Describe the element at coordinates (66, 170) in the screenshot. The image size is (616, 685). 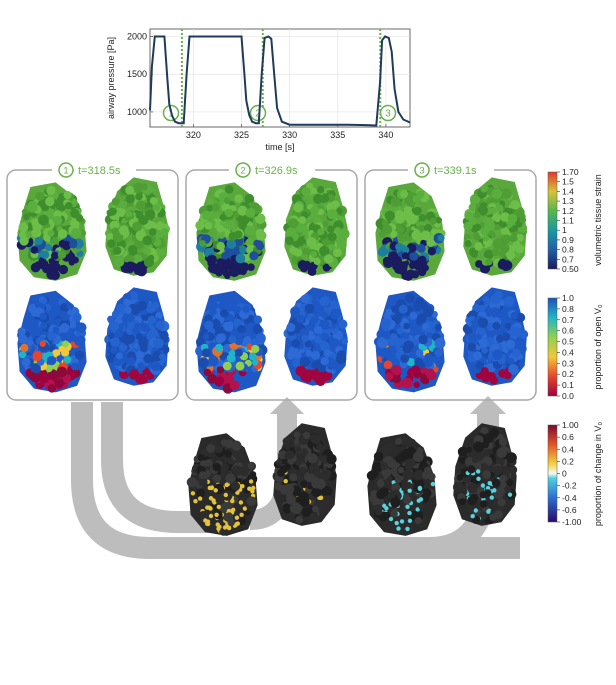
I see `snapshot-index-badge` at that location.